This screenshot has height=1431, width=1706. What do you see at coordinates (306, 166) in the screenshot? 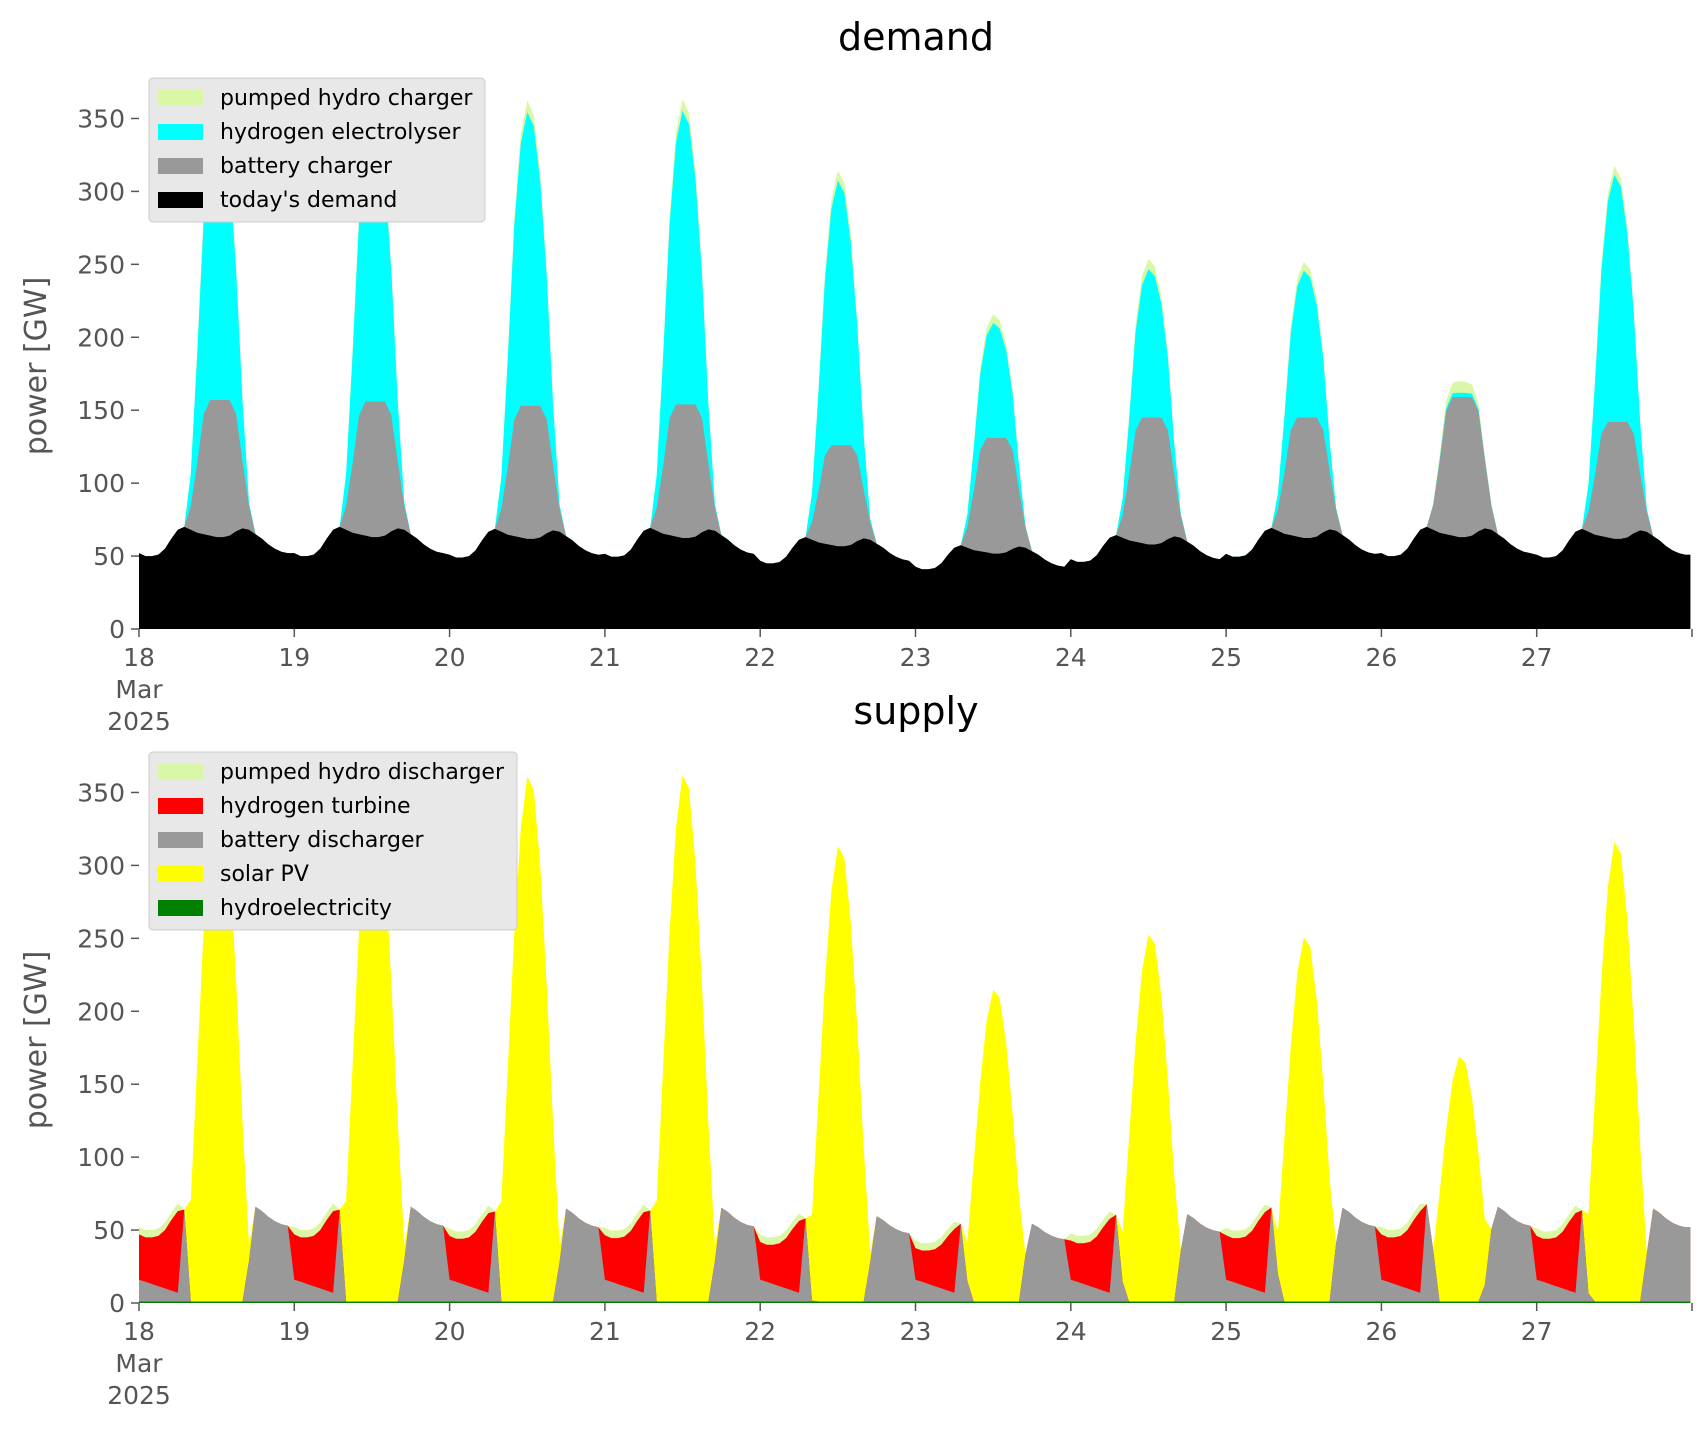
I see `legend-label: battery charger` at bounding box center [306, 166].